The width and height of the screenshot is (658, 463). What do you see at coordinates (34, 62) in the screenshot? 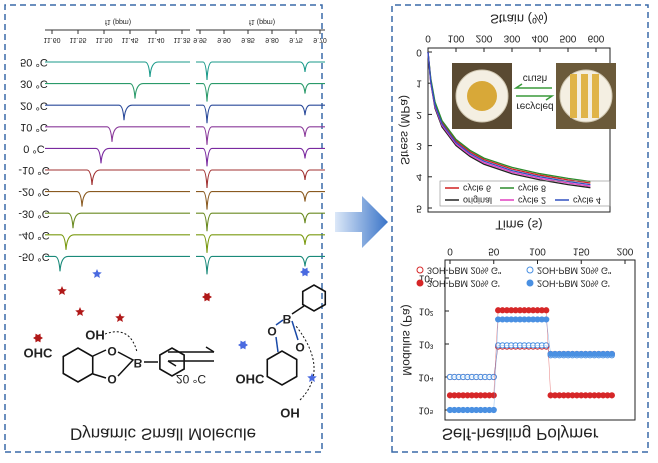
I see `temperature-label: 50 °C` at bounding box center [34, 62].